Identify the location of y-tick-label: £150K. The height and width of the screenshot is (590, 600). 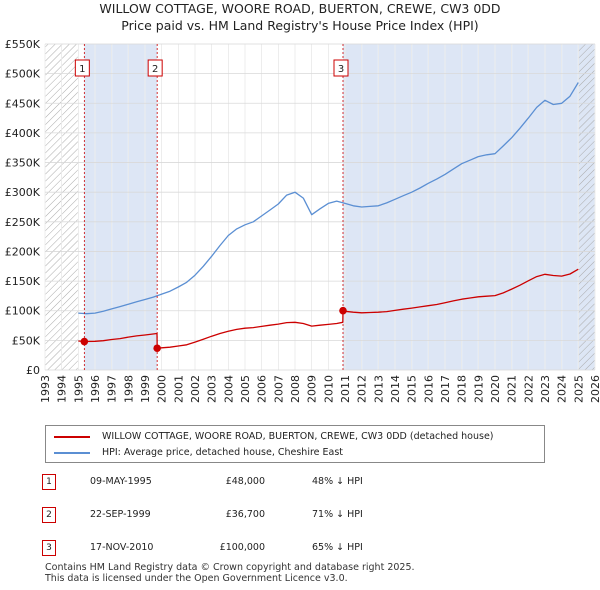
(23, 281).